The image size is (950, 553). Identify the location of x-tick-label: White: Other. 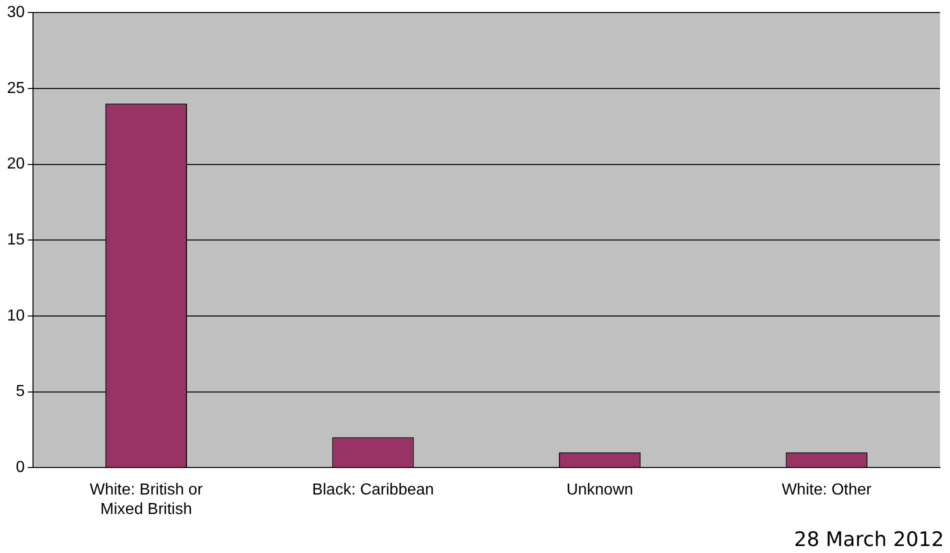
(827, 490).